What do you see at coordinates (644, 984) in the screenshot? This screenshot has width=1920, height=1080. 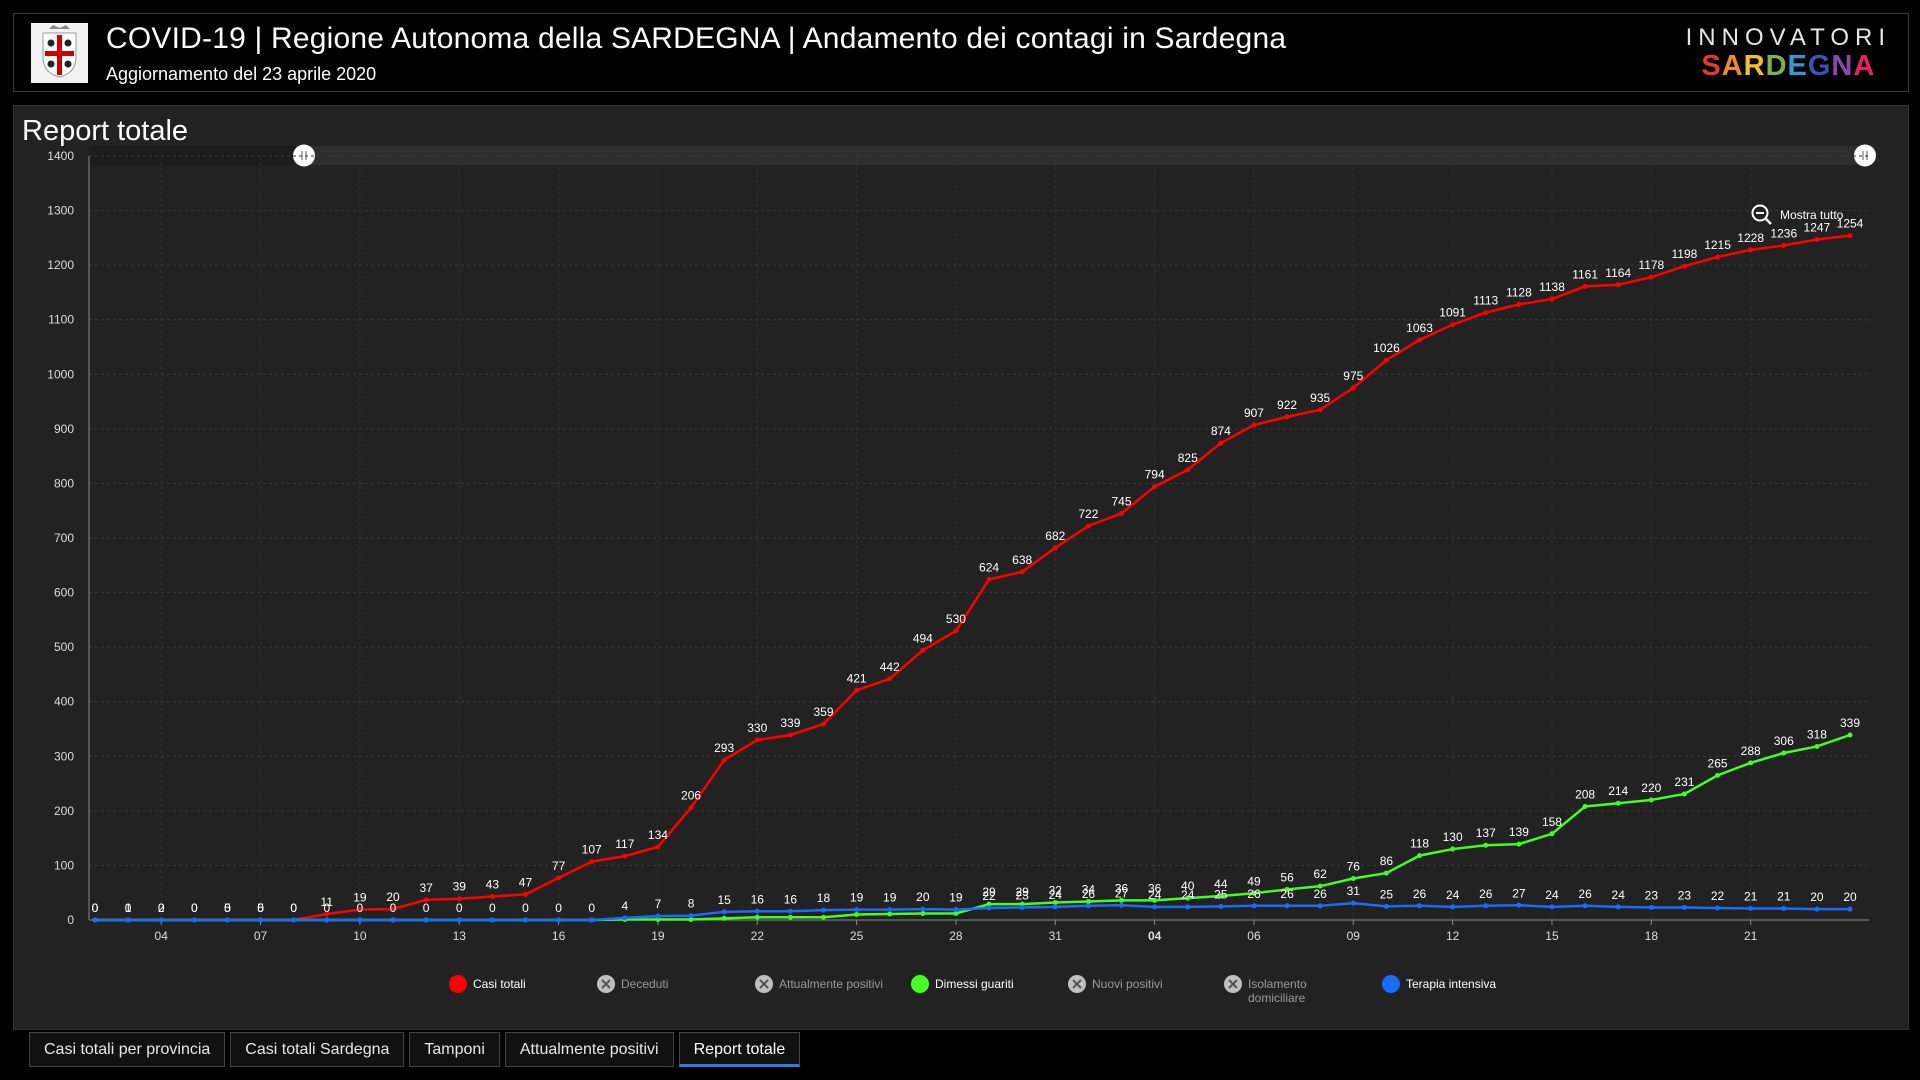 I see `legend-label-deceduti: Deceduti` at bounding box center [644, 984].